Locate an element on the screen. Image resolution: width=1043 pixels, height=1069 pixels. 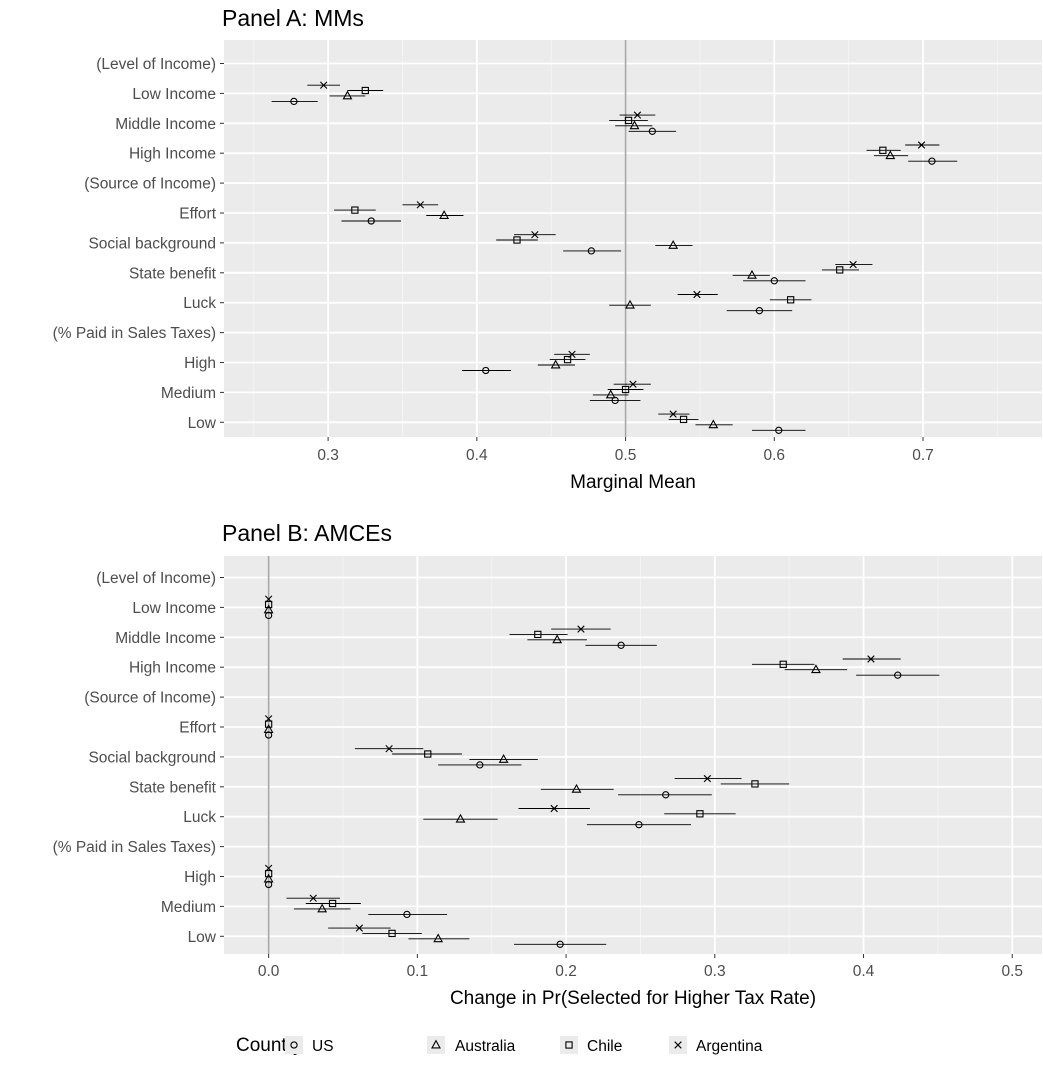
legend-marker-australia is located at coordinates (436, 1044).